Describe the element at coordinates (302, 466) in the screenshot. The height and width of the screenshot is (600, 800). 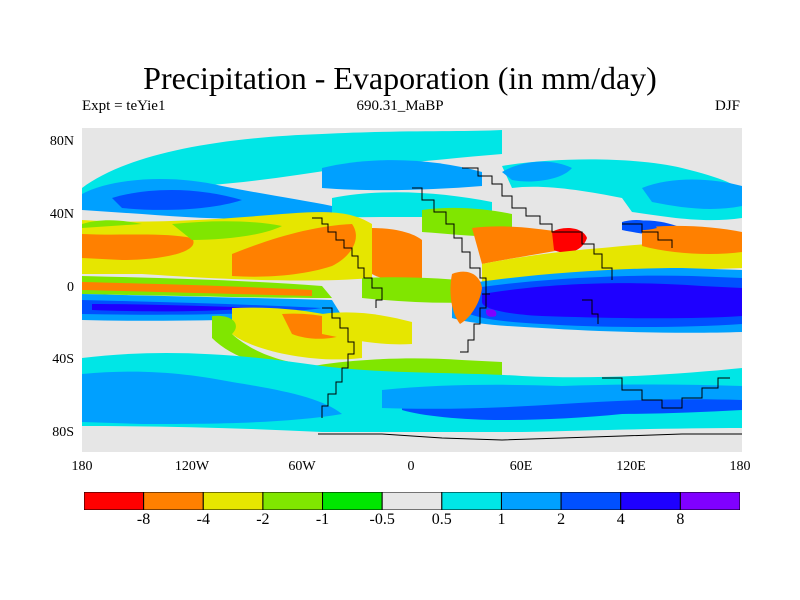
I see `lon-label-60w: 60W` at that location.